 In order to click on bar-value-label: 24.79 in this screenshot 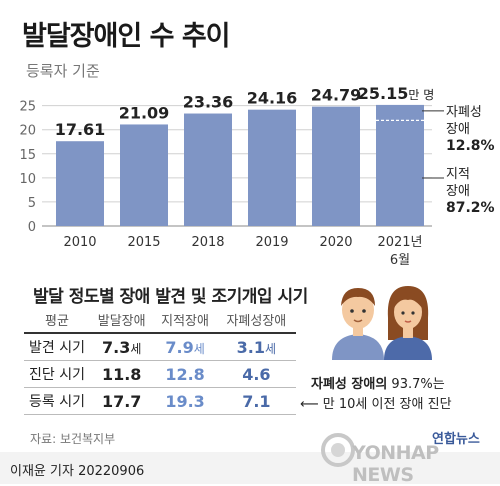, I will do `click(336, 95)`.